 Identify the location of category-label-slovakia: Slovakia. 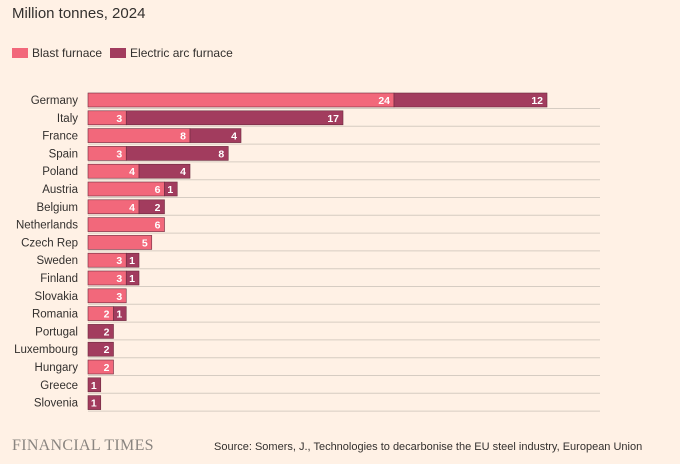
(57, 297).